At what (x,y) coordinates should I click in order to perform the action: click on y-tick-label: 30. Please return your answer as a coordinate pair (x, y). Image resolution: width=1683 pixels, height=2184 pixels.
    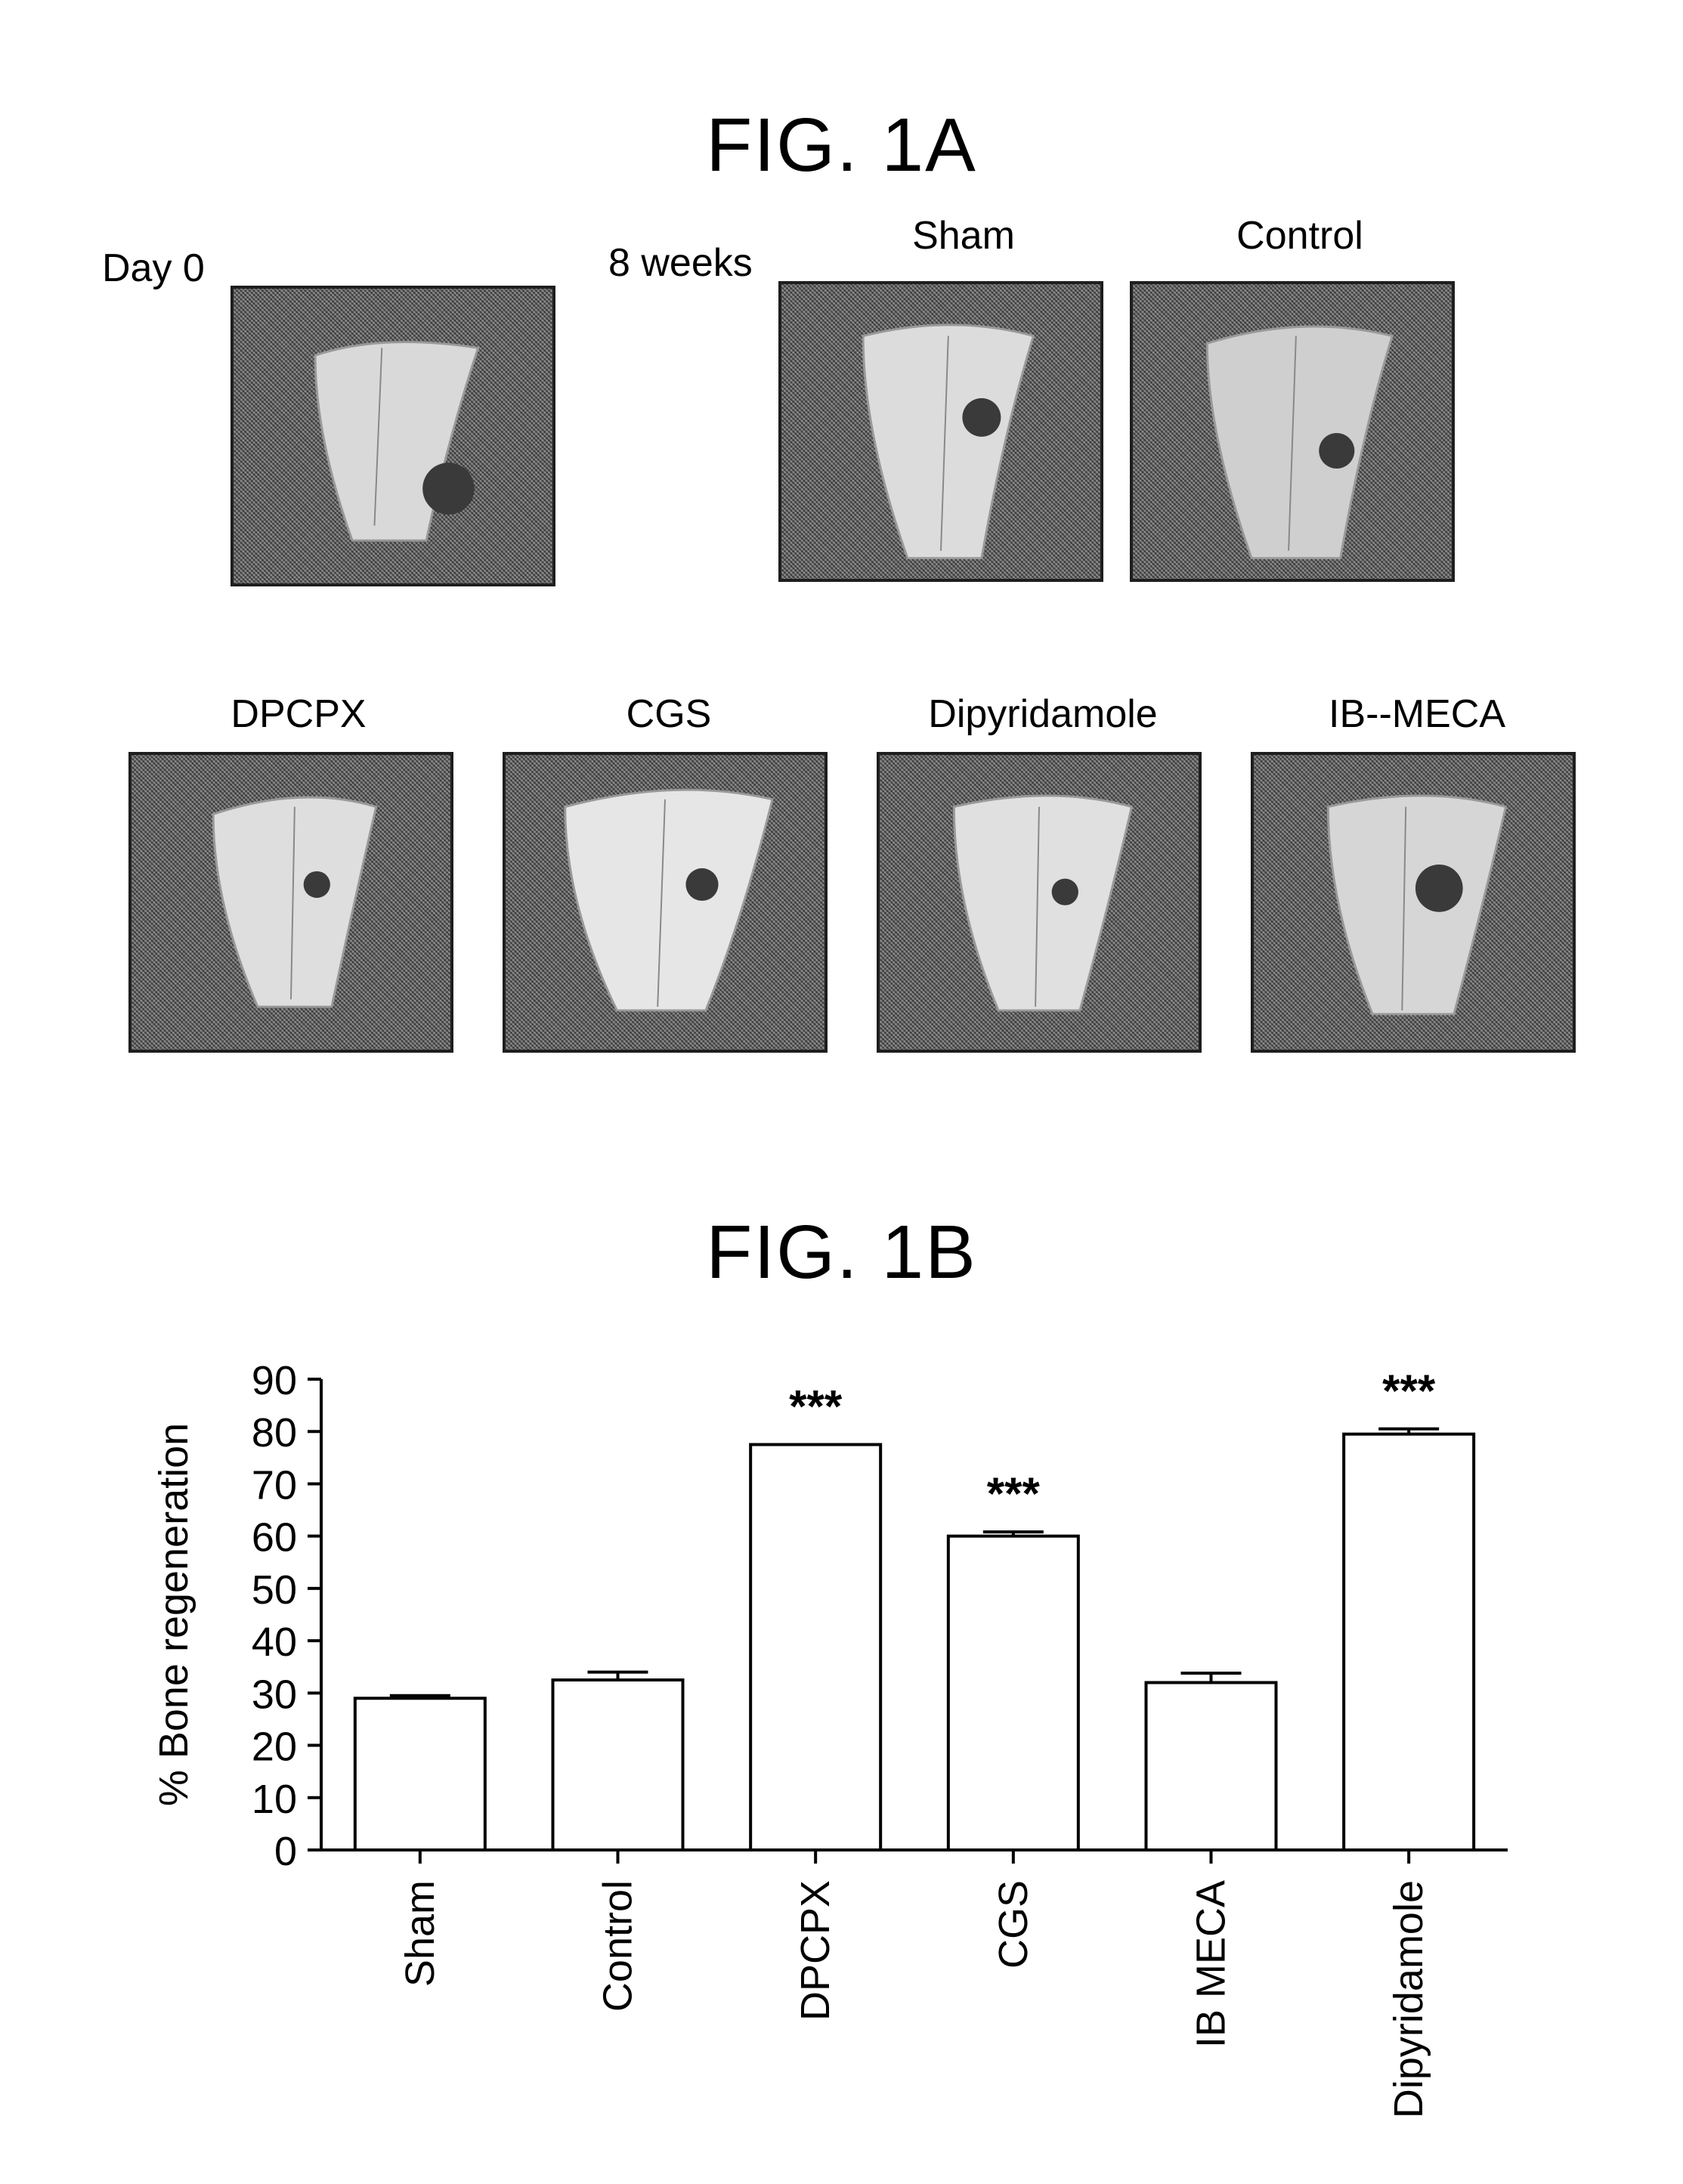
    Looking at the image, I should click on (275, 1694).